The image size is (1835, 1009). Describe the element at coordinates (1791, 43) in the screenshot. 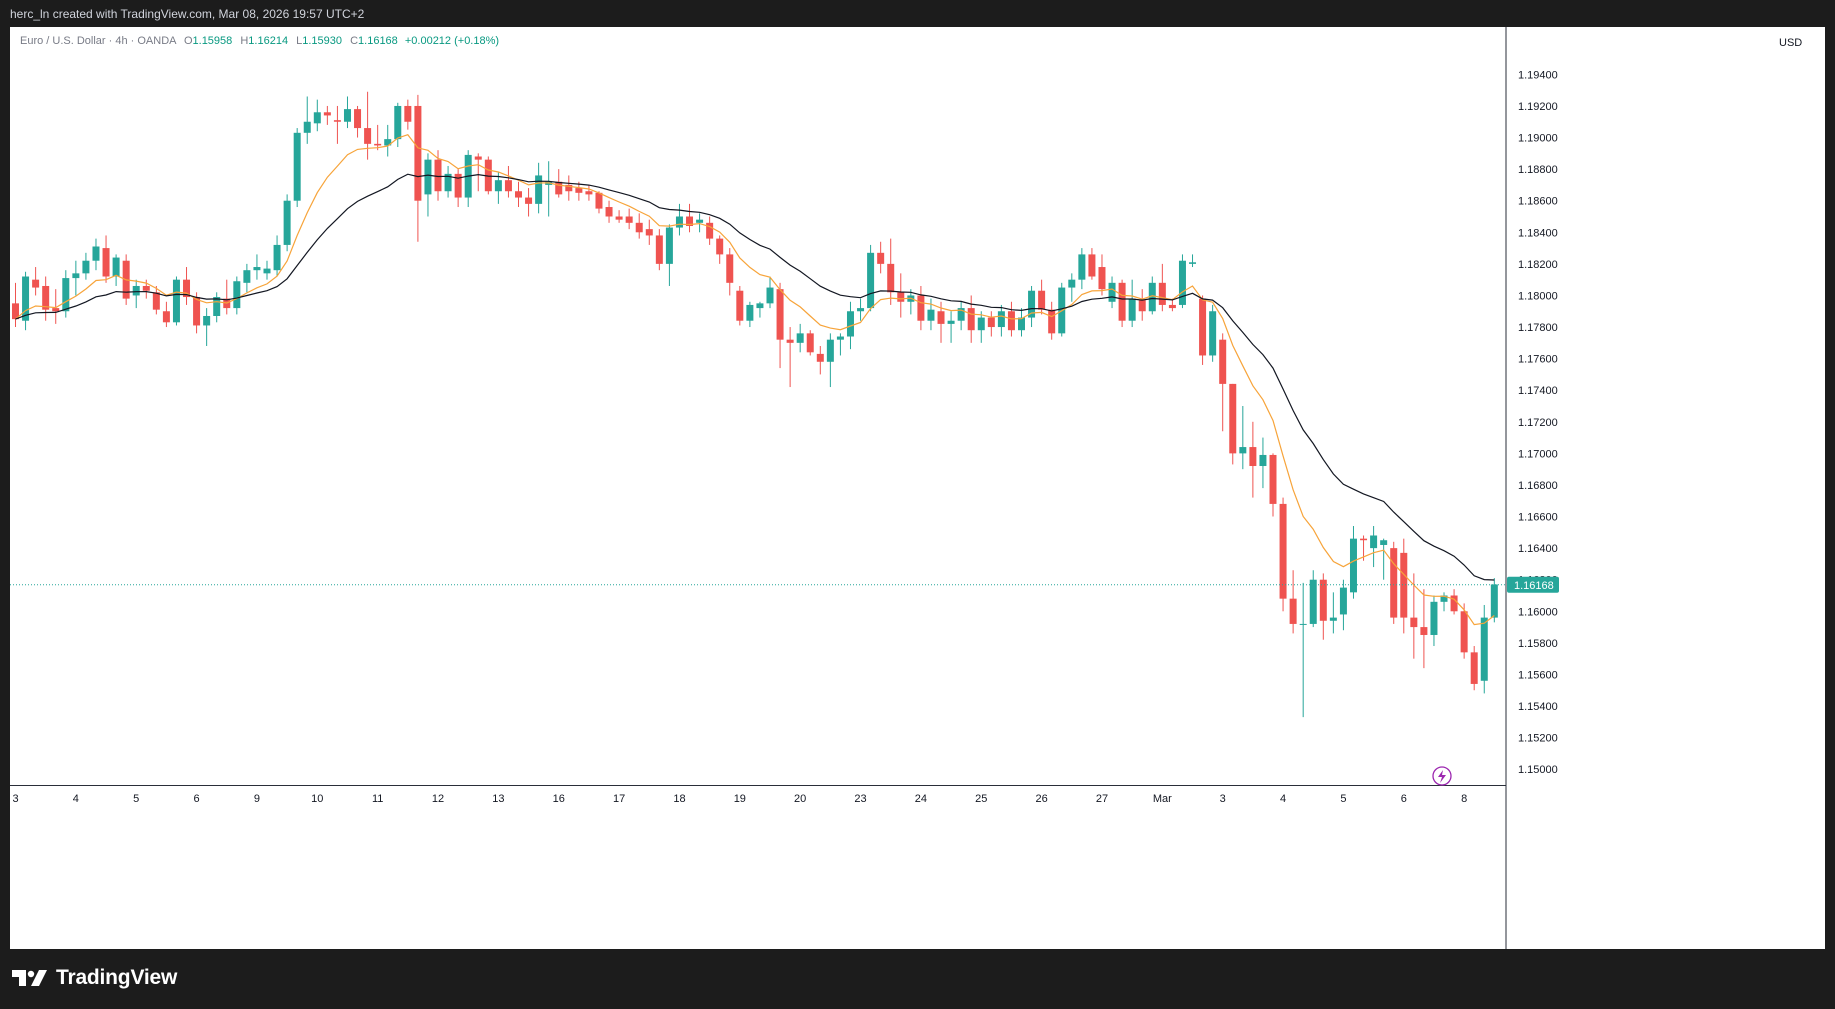

I see `currency-label: USD` at that location.